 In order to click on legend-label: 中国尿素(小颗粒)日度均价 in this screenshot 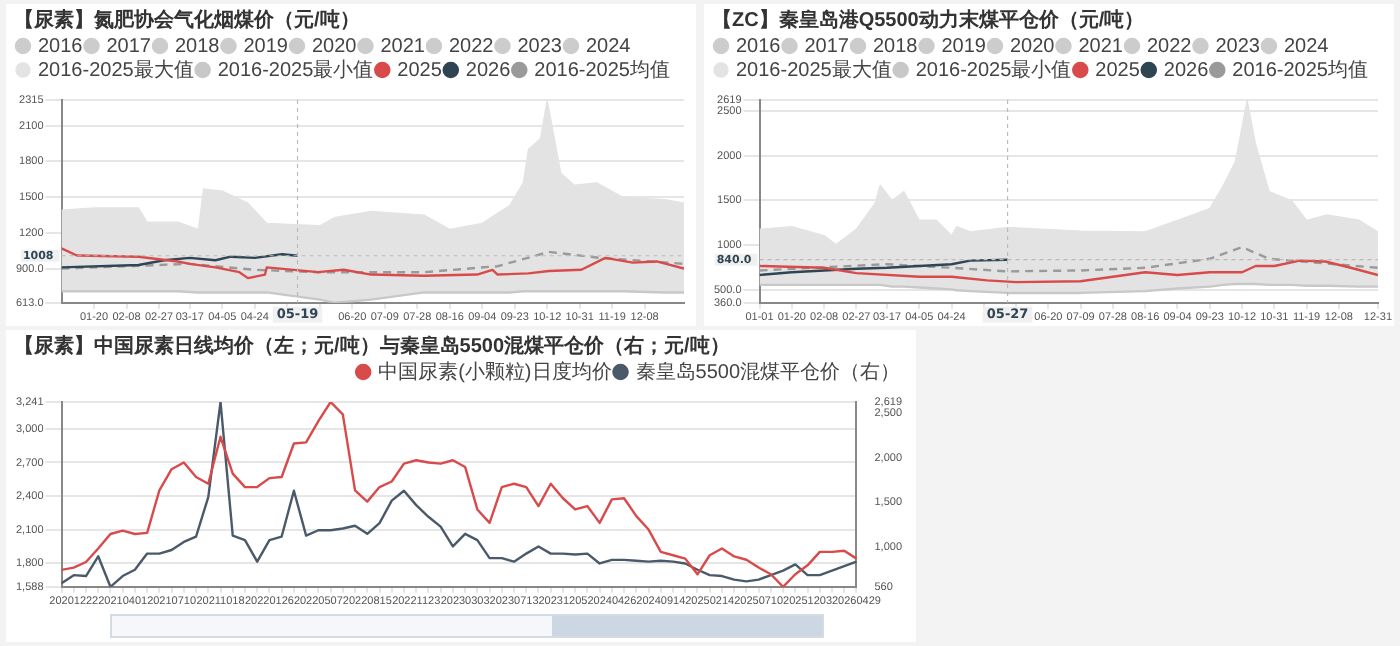, I will do `click(495, 371)`.